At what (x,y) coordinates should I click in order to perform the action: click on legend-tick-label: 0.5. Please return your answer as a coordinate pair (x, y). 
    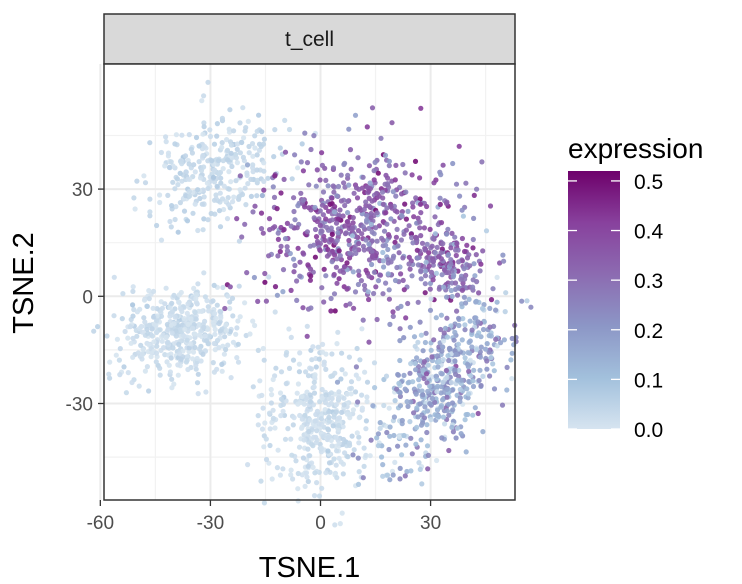
    Looking at the image, I should click on (648, 182).